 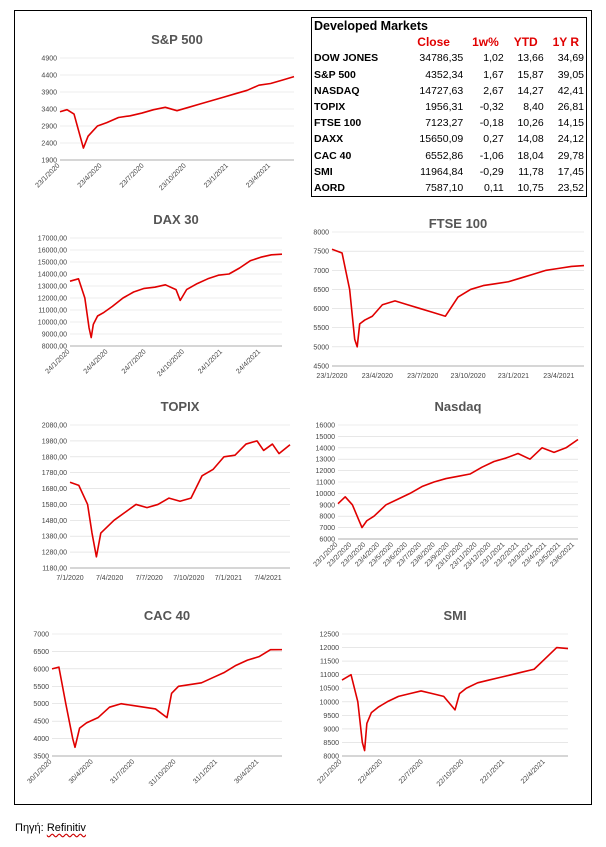 I want to click on table-row: NASDAQ 14727,63 2,67 14,27 42,41, so click(x=449, y=91).